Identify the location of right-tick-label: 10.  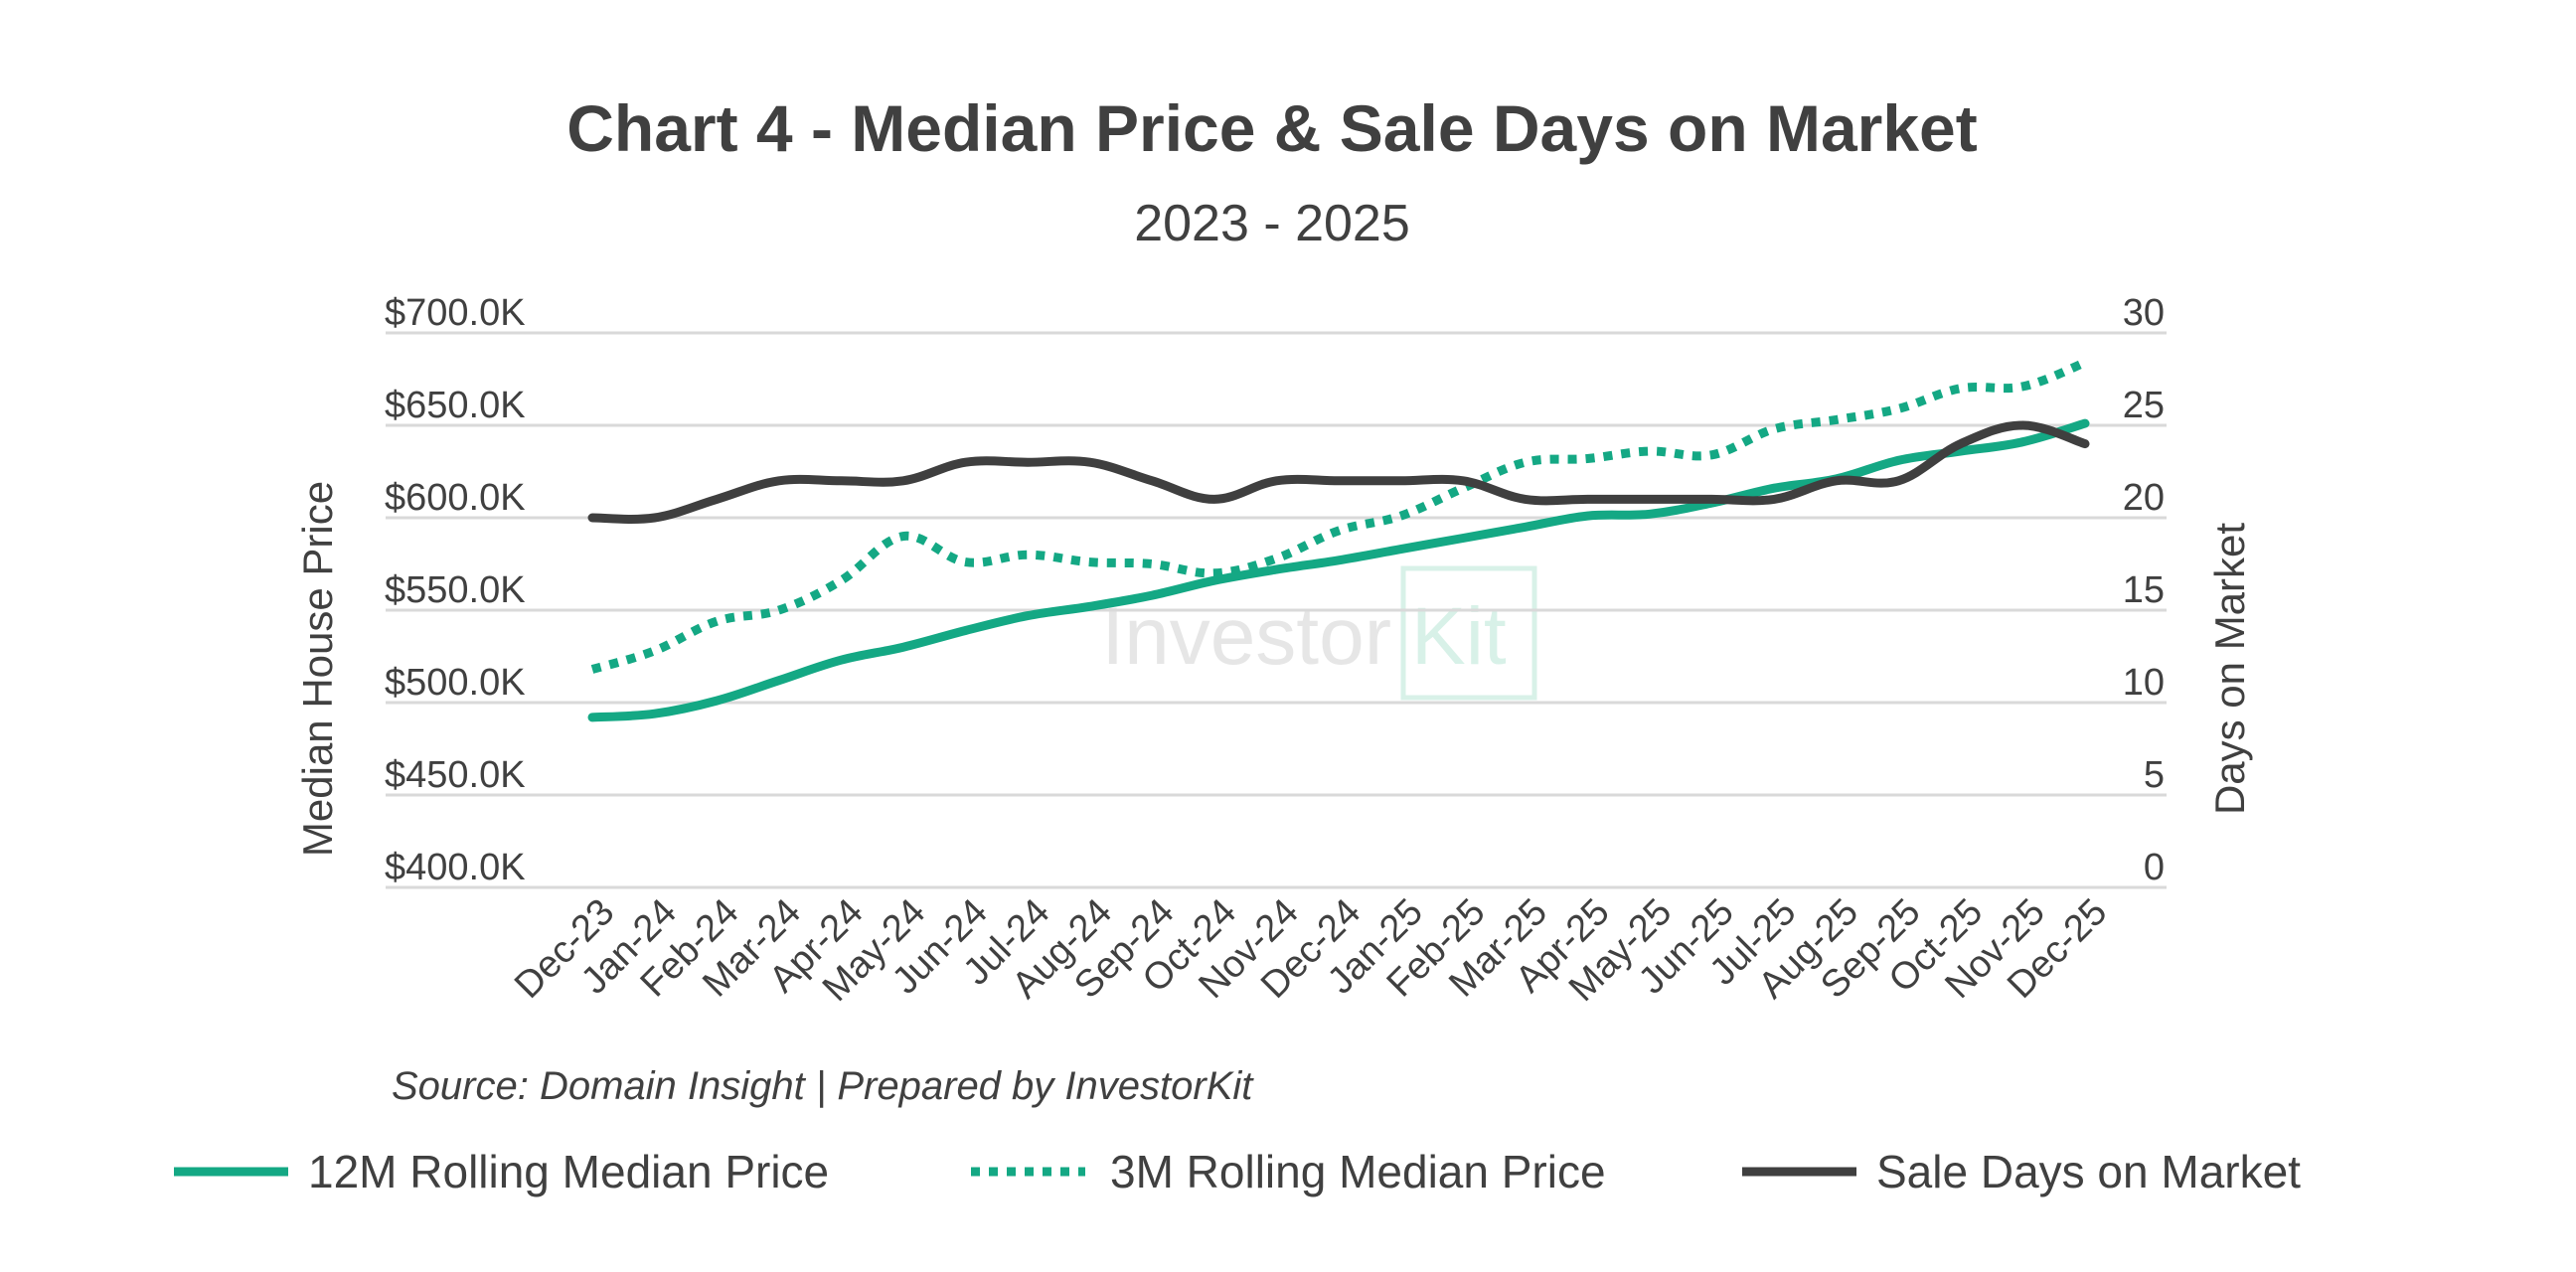
(2144, 683).